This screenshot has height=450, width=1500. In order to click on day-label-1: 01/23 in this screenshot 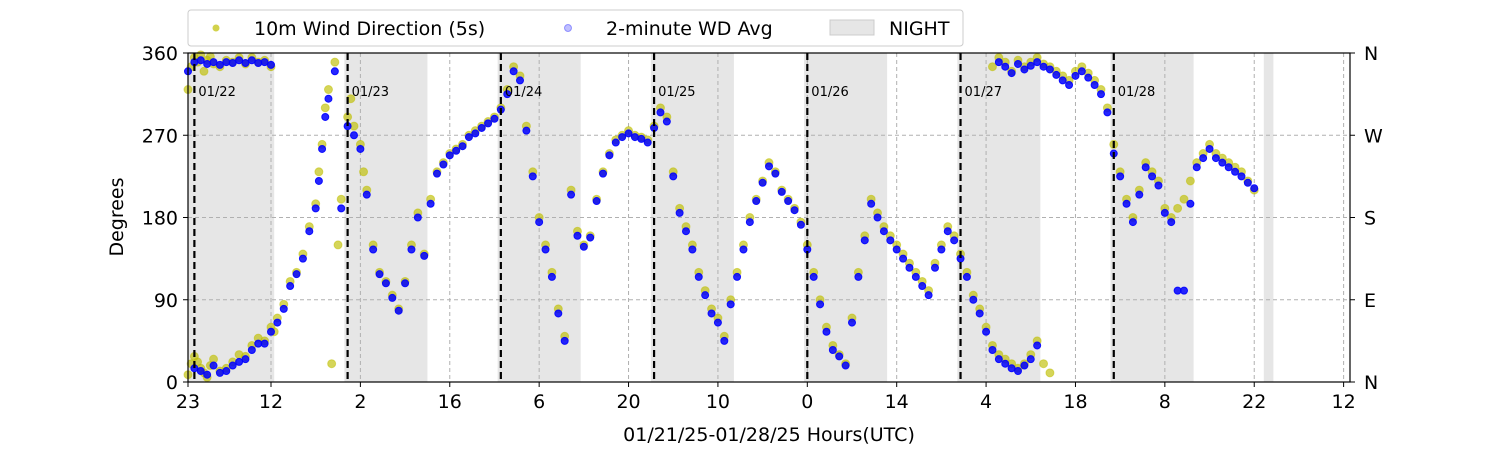, I will do `click(370, 92)`.